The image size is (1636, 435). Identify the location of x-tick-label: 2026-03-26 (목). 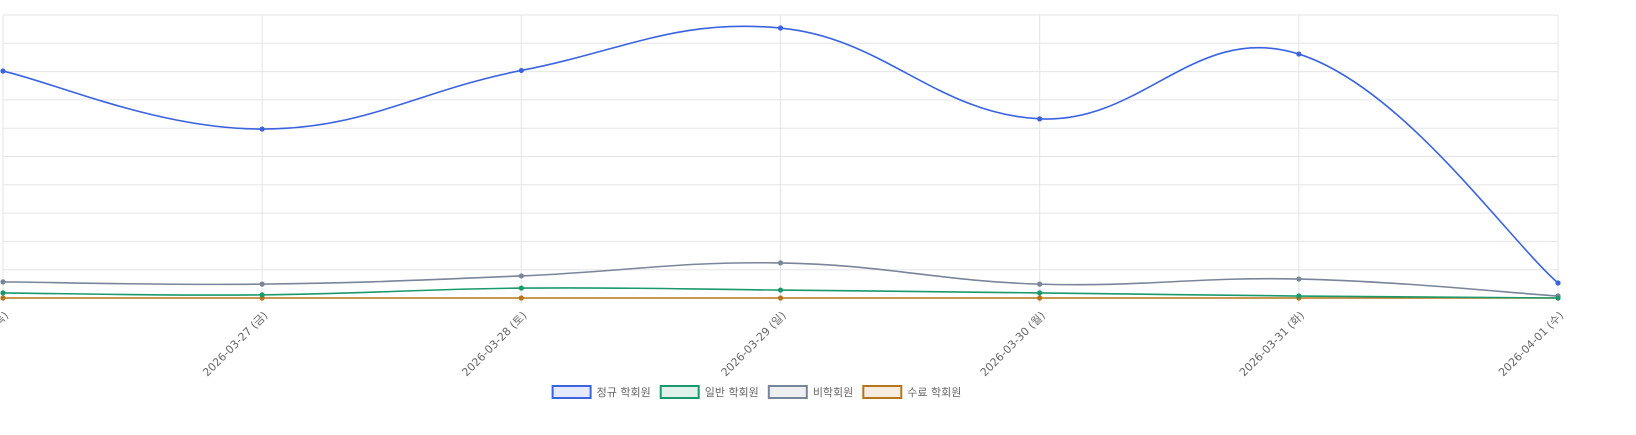
(5, 344).